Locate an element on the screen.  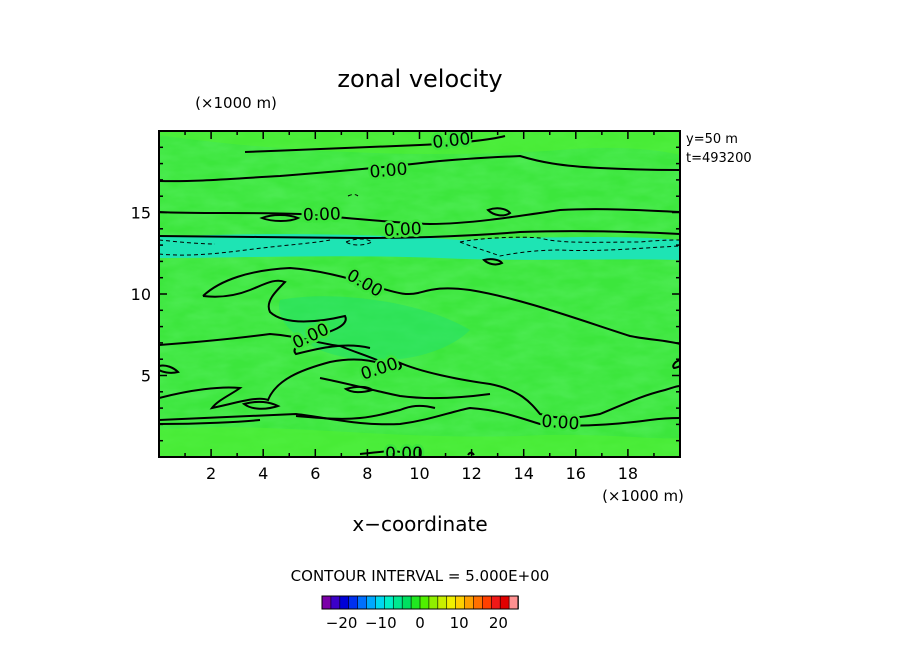
x-axis-unit: (×1000 m) is located at coordinates (643, 496).